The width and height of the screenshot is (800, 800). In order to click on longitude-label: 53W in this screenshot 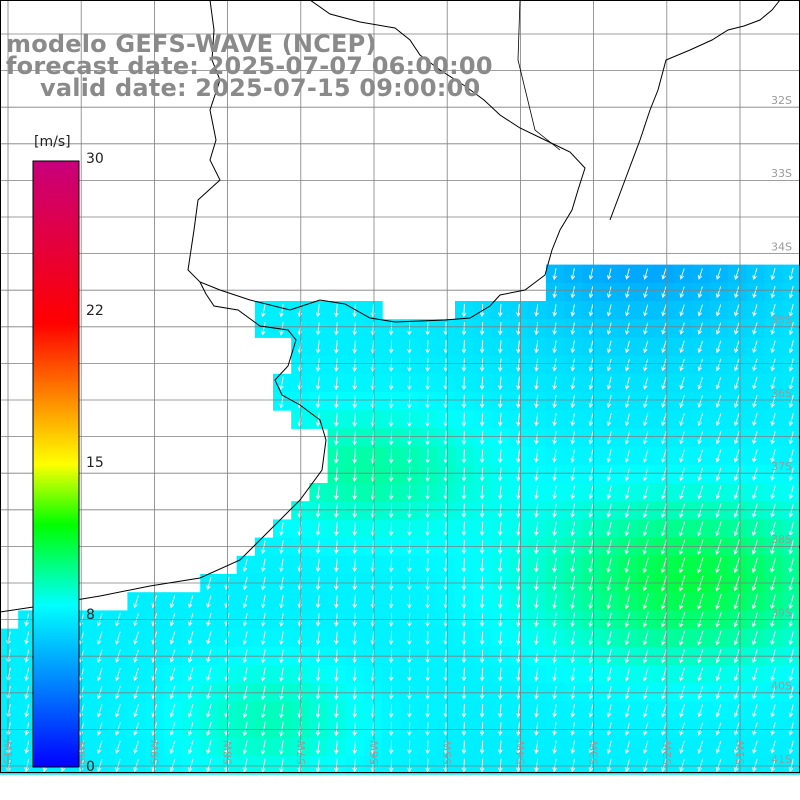, I will do `click(594, 752)`.